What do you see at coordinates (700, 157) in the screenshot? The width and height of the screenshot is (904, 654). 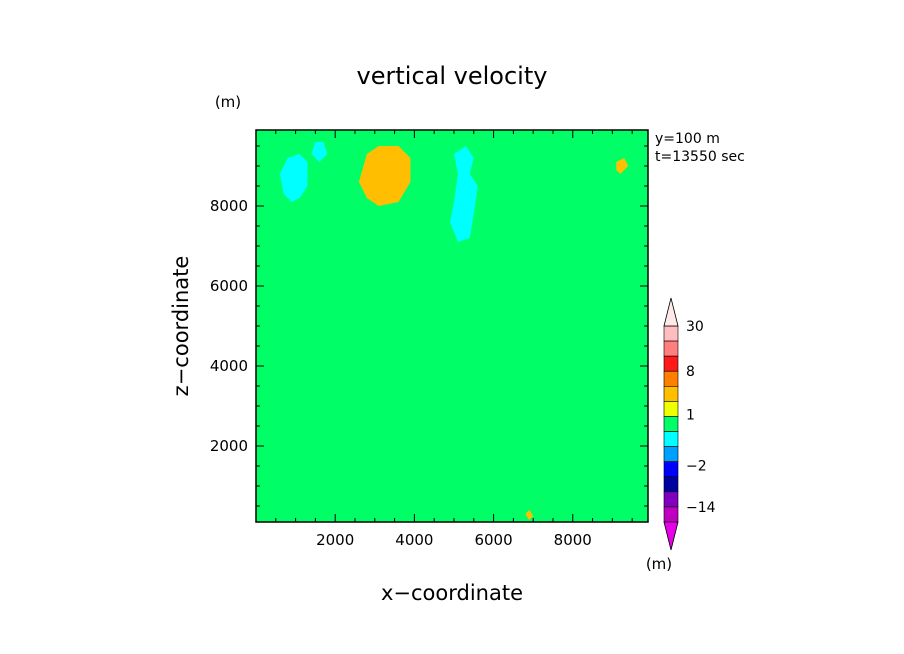 I see `info-line-t: t=13550 sec` at bounding box center [700, 157].